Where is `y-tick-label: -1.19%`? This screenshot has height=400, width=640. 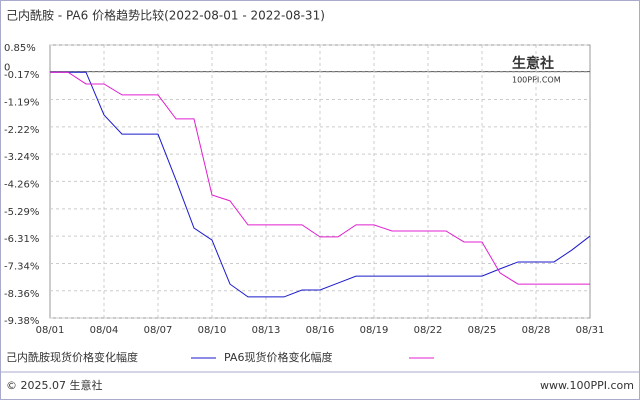
y-tick-label: -1.19% is located at coordinates (21, 102).